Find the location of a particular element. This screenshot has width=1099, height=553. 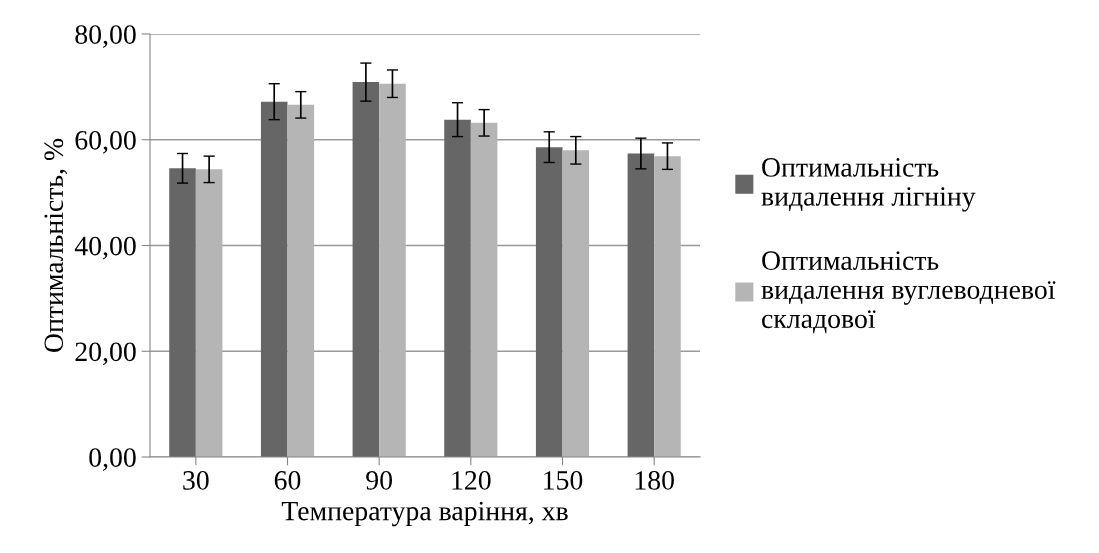

legend-label: Оптимальність видалення вуглеводневої складової is located at coordinates (908, 292).